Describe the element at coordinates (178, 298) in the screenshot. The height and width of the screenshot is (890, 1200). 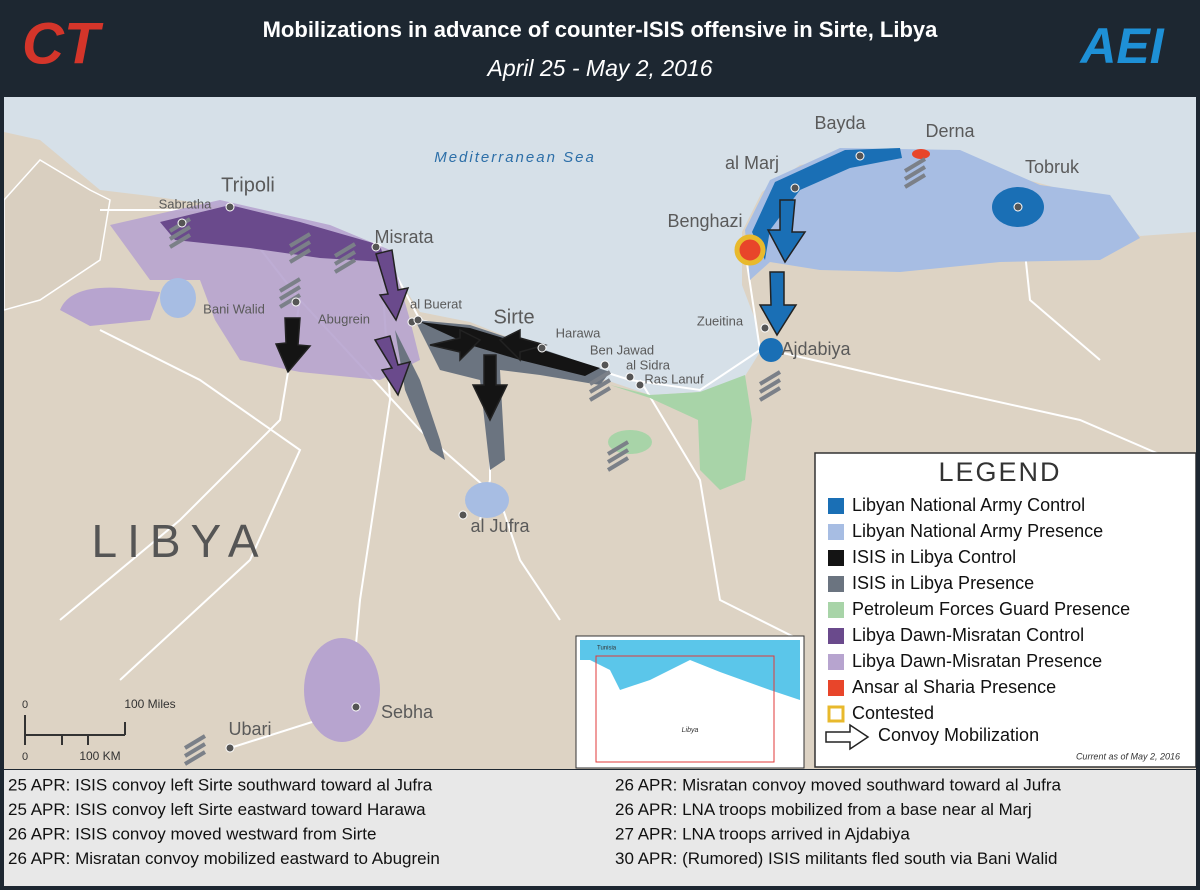
I see `west-lna-presence` at that location.